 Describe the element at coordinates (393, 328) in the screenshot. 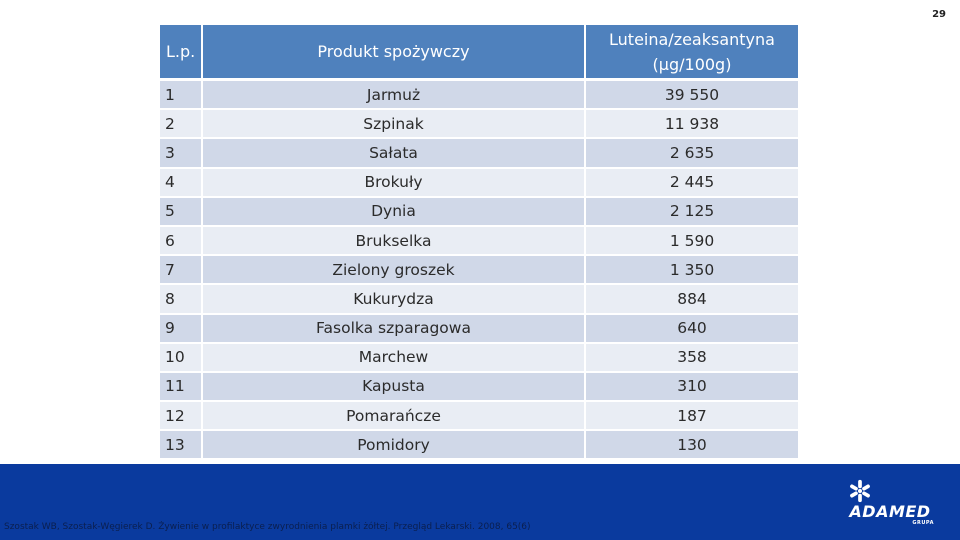

I see `cell-product: Fasolka szparagowa` at that location.